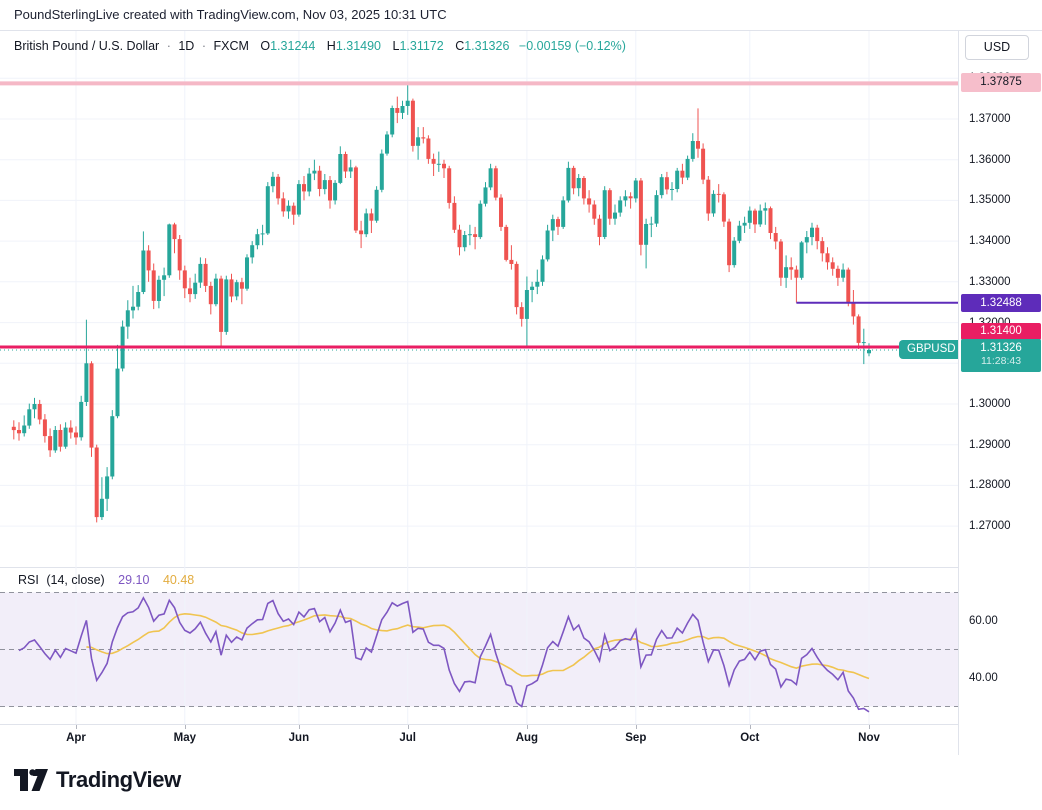  Describe the element at coordinates (1001, 348) in the screenshot. I see `last-price-value: 1.31326` at that location.